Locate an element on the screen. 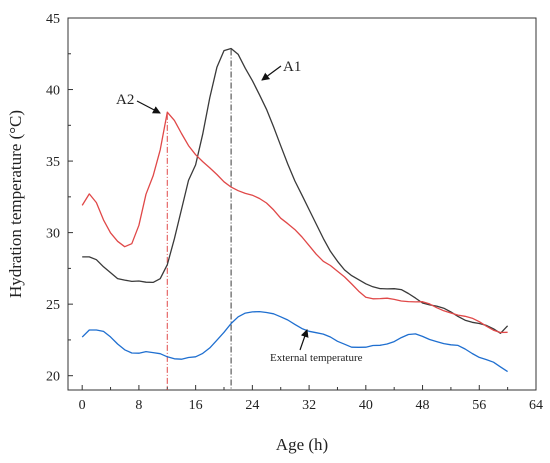  x-tick-label: 32 is located at coordinates (309, 405).